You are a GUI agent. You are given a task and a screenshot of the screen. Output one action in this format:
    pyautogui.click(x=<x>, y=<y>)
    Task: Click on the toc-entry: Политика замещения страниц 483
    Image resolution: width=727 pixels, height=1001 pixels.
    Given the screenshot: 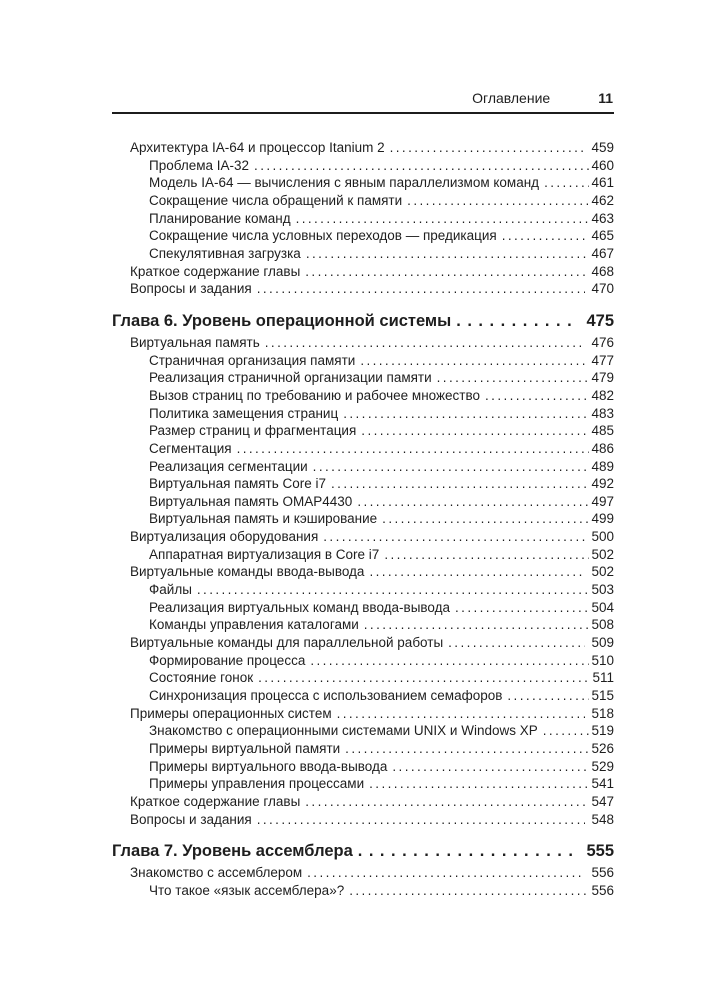 What is the action you would take?
    pyautogui.click(x=363, y=414)
    